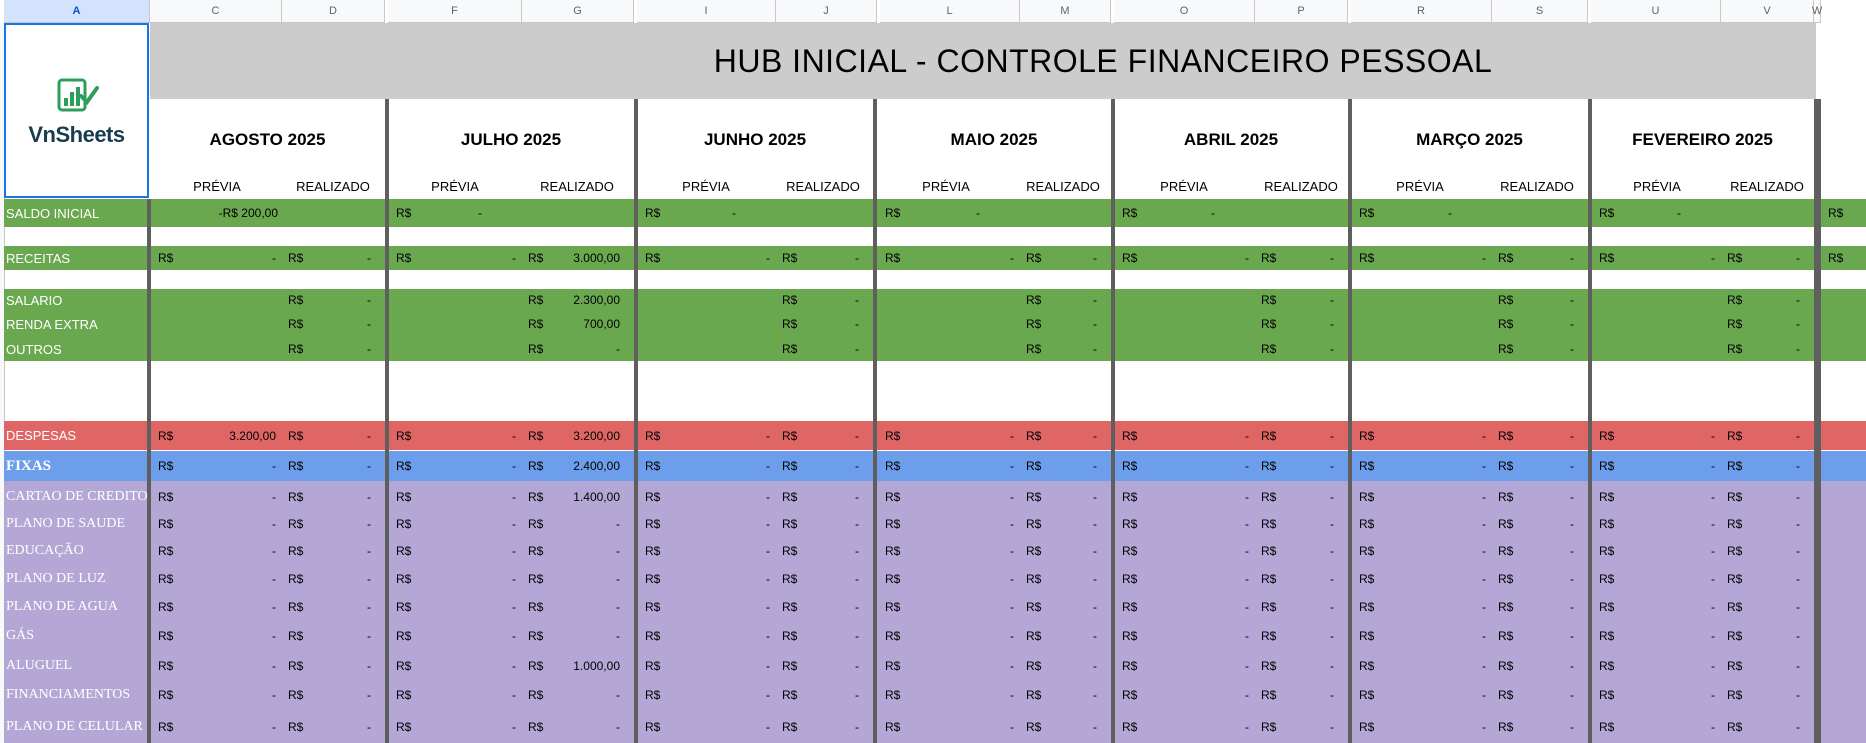 This screenshot has height=743, width=1866. I want to click on value-celular-m1-realizado: -, so click(618, 726).